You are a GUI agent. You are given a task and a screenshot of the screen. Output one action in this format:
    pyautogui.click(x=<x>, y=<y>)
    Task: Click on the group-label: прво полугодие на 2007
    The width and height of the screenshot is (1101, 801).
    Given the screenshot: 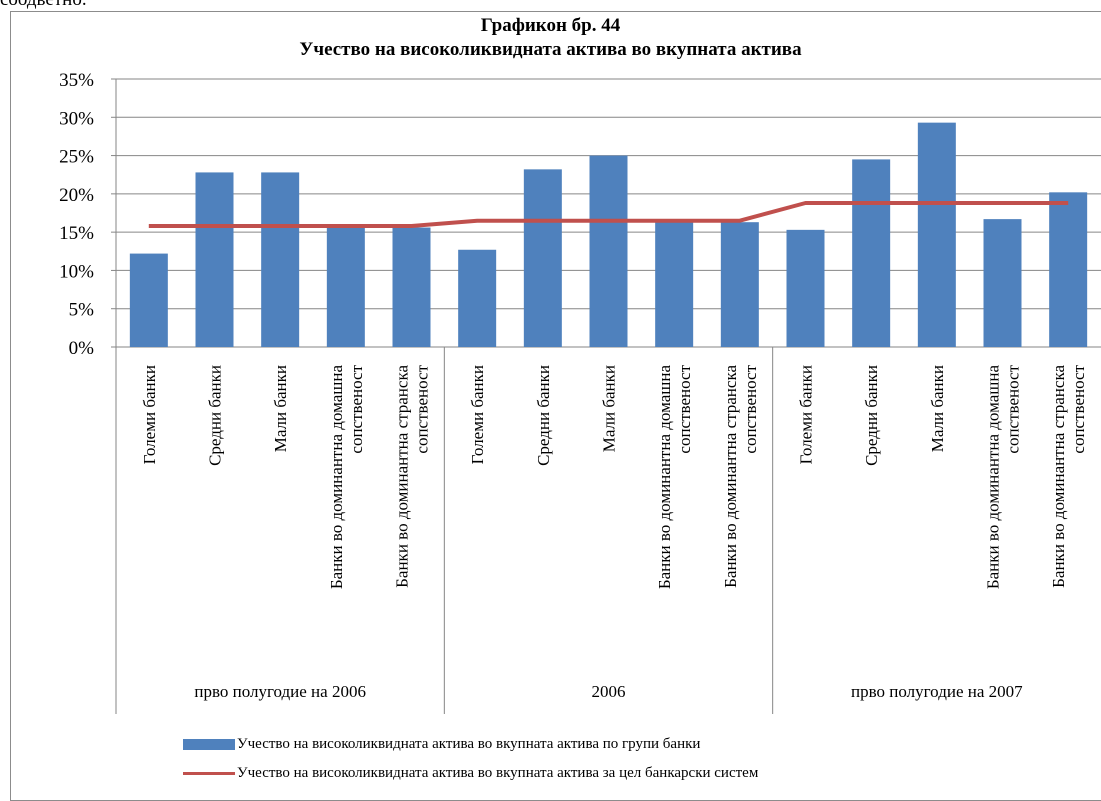 What is the action you would take?
    pyautogui.click(x=937, y=691)
    